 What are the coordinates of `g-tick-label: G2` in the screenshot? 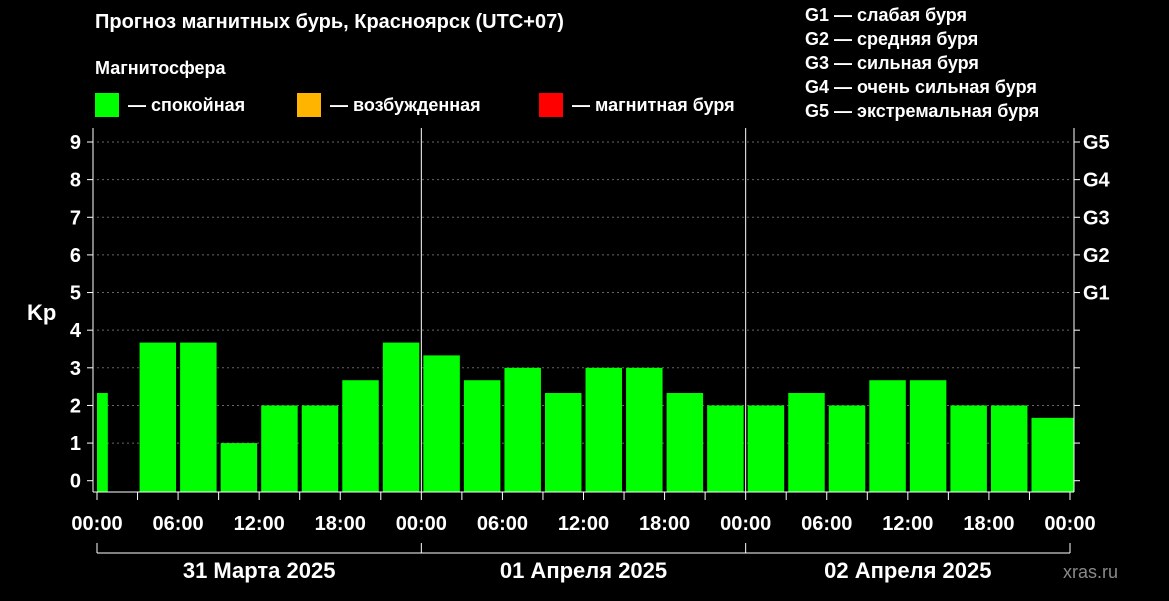 It's located at (1096, 256).